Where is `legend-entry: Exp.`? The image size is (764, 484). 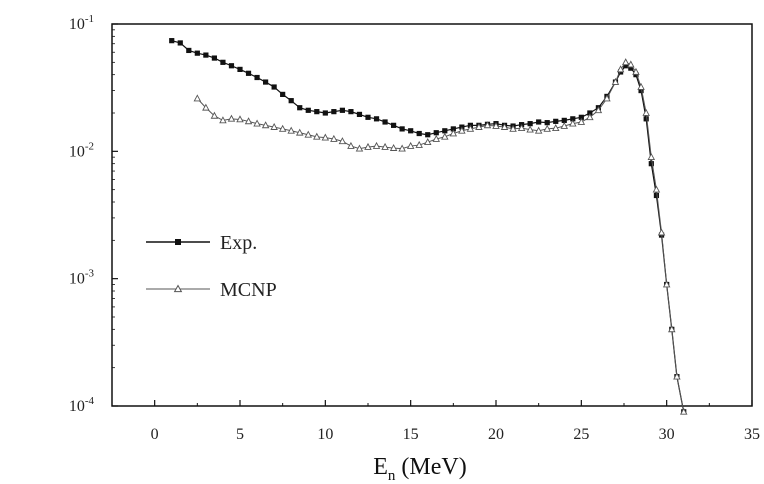
legend-entry: Exp. is located at coordinates (201, 243).